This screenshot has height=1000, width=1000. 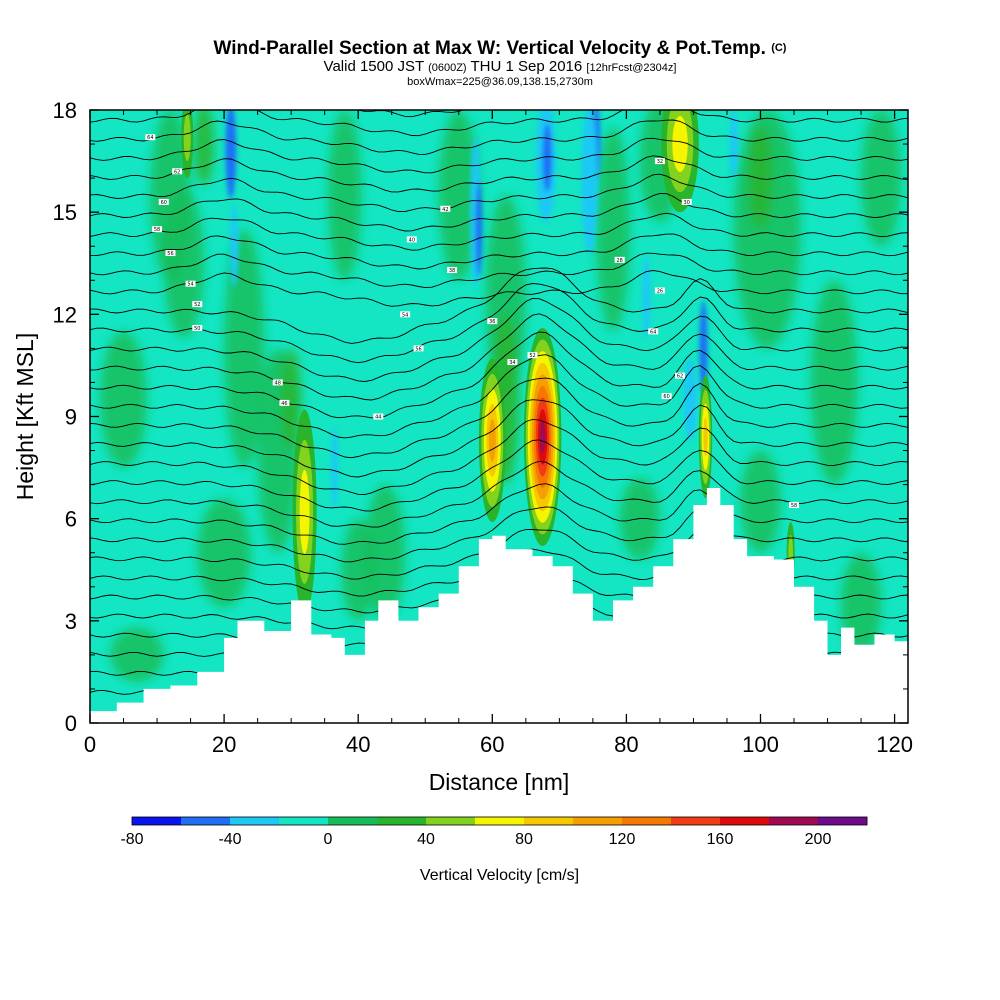 What do you see at coordinates (500, 82) in the screenshot?
I see `chart-box-info: boxWmax=225@36.09,138.15,2730m` at bounding box center [500, 82].